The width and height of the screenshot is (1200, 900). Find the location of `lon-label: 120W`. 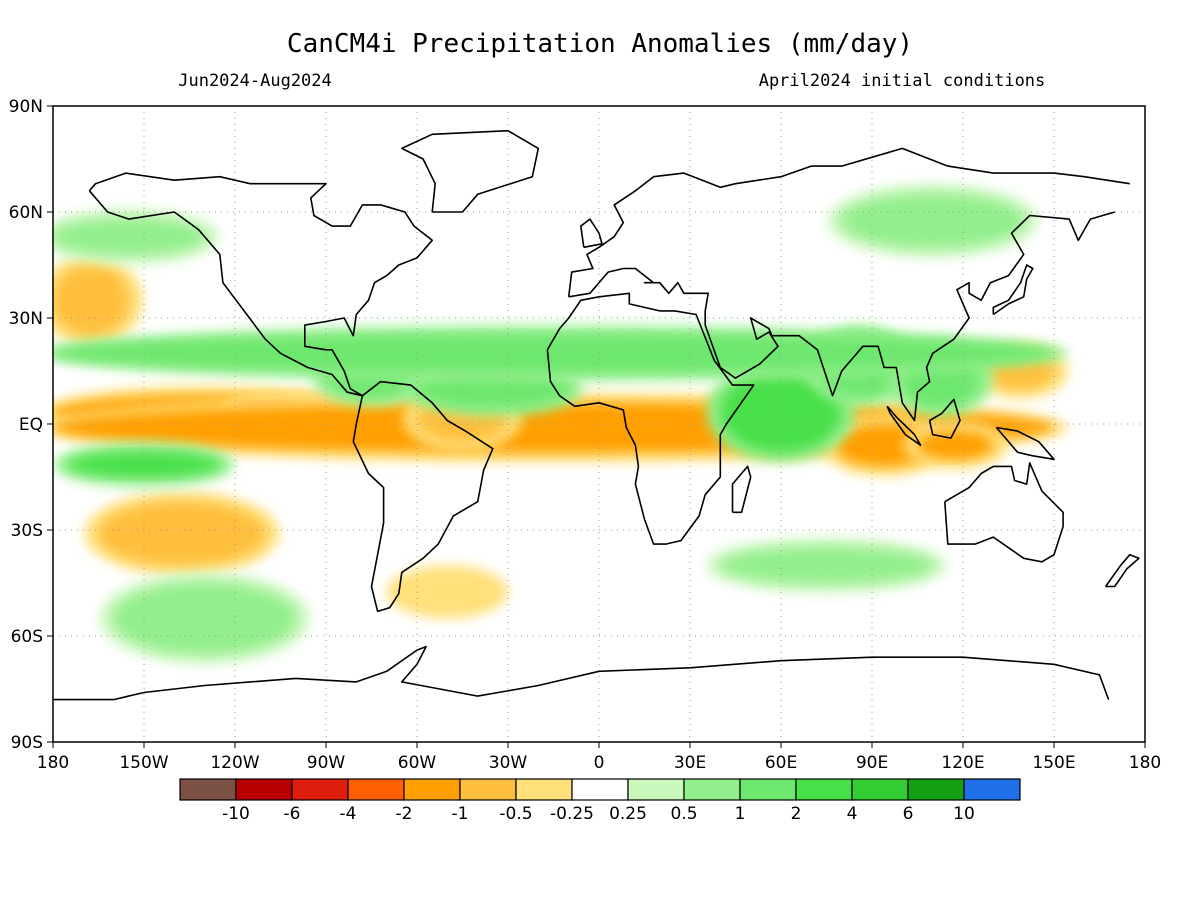

lon-label: 120W is located at coordinates (234, 763).